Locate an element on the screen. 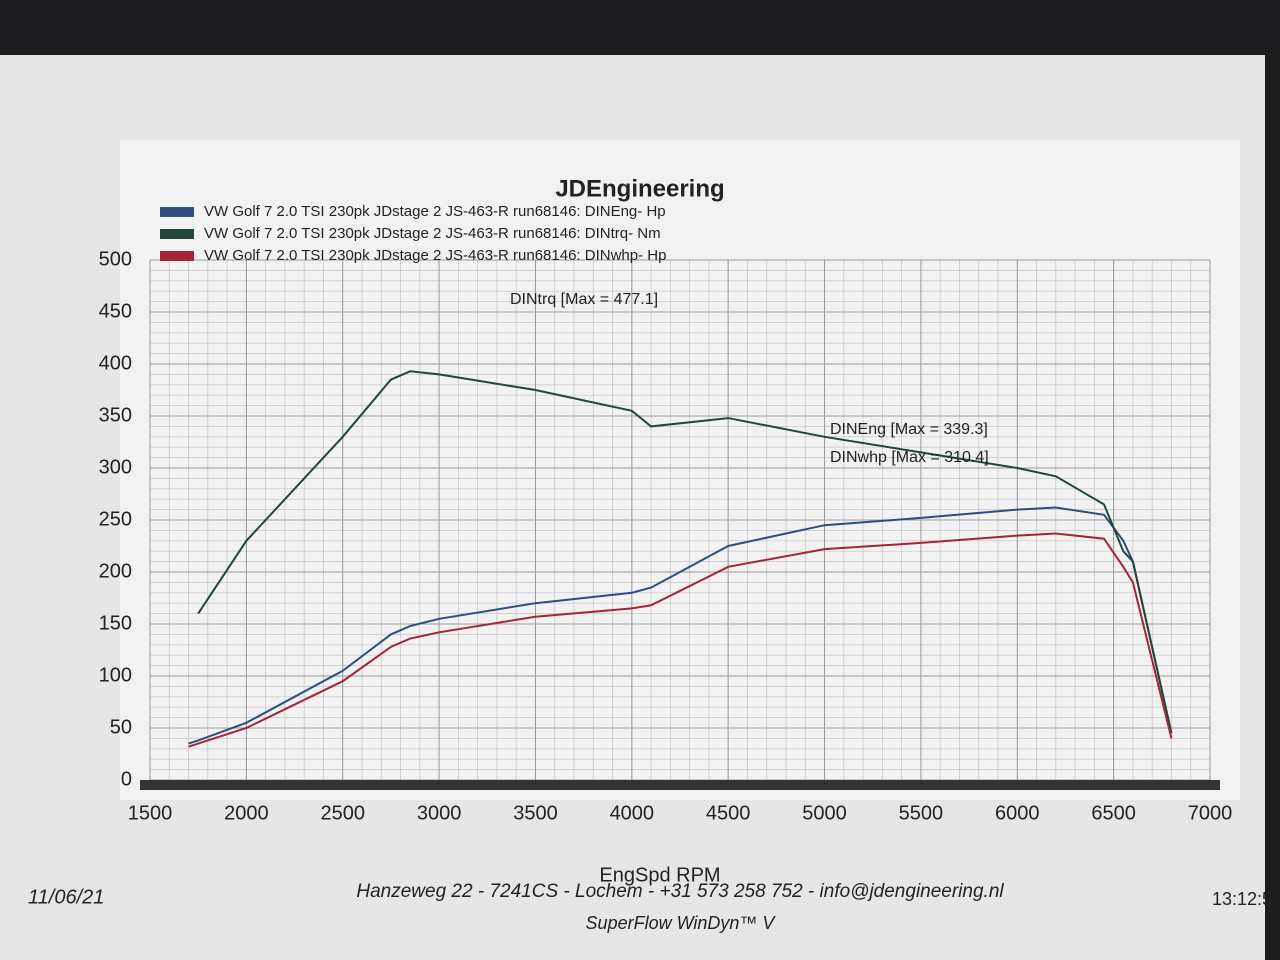 This screenshot has width=1280, height=960. y-tick-label: 150 is located at coordinates (115, 623).